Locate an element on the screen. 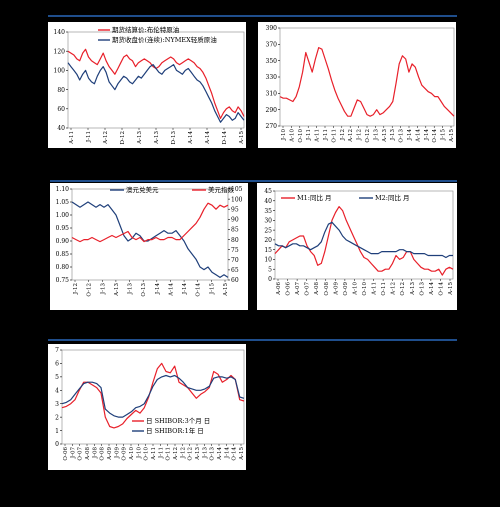 This screenshot has height=507, width=500. p4-y-tick-label: 30 is located at coordinates (268, 221).